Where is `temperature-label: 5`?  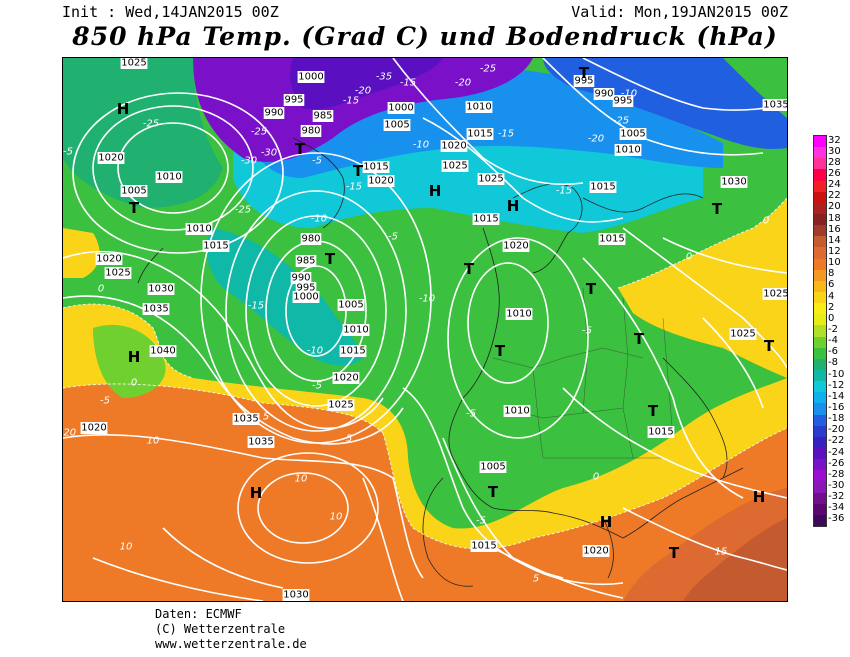
temperature-label: 5 is located at coordinates (349, 439).